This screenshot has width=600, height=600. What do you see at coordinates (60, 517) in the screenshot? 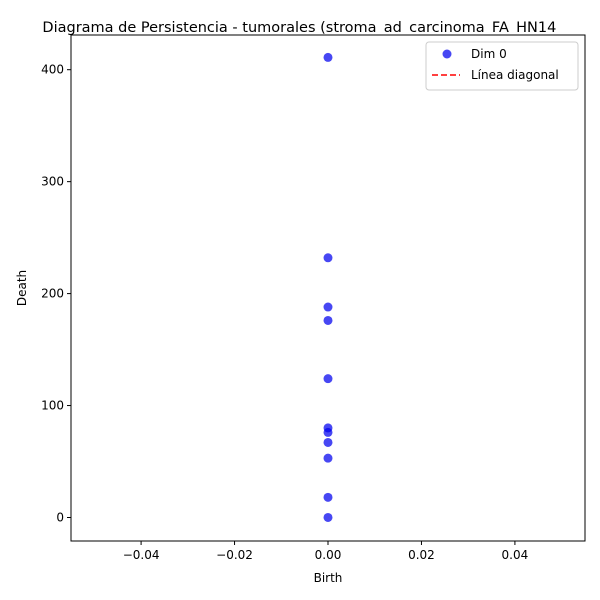
I see `y-tick-label: 0` at bounding box center [60, 517].